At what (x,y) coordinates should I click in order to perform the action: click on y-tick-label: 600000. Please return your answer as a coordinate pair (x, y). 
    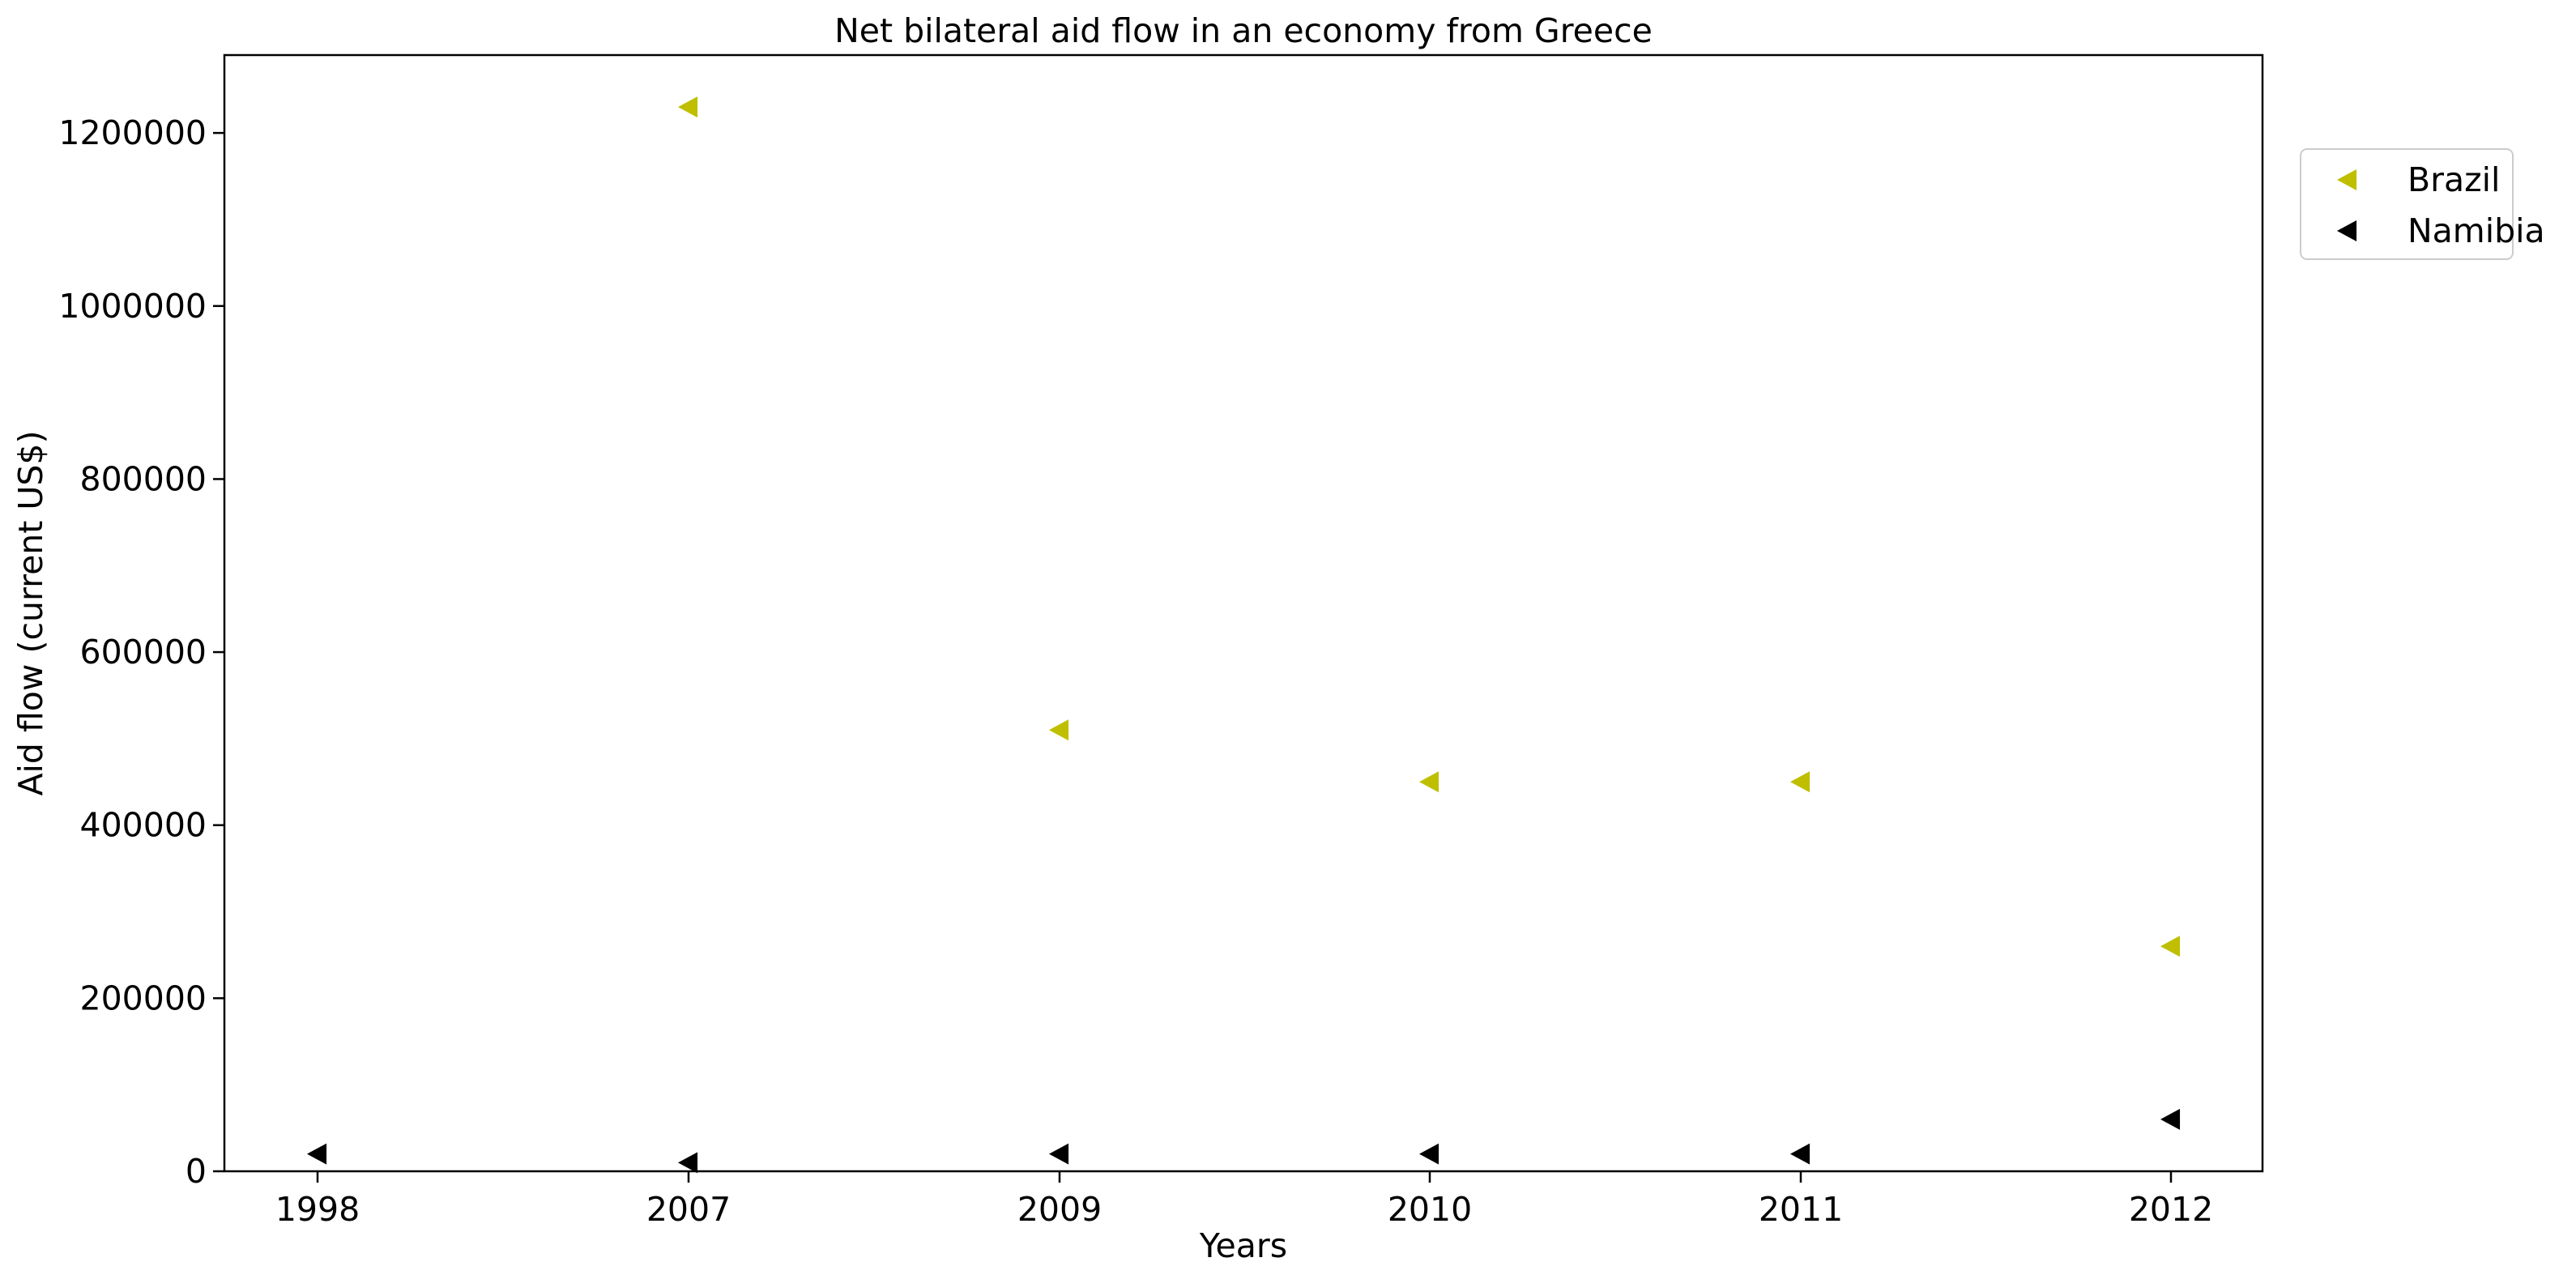
    Looking at the image, I should click on (143, 652).